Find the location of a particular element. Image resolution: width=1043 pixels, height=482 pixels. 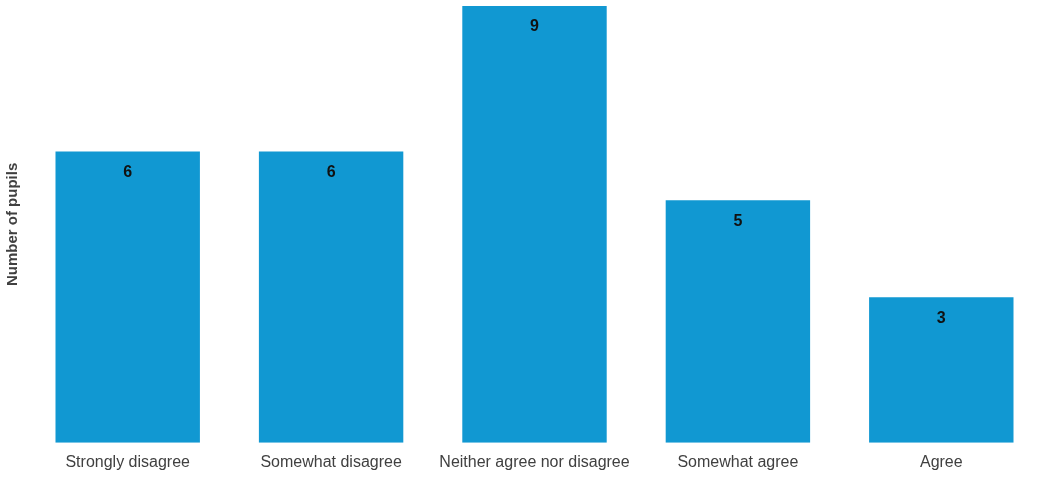

x-tick-label: Somewhat agree is located at coordinates (738, 461).